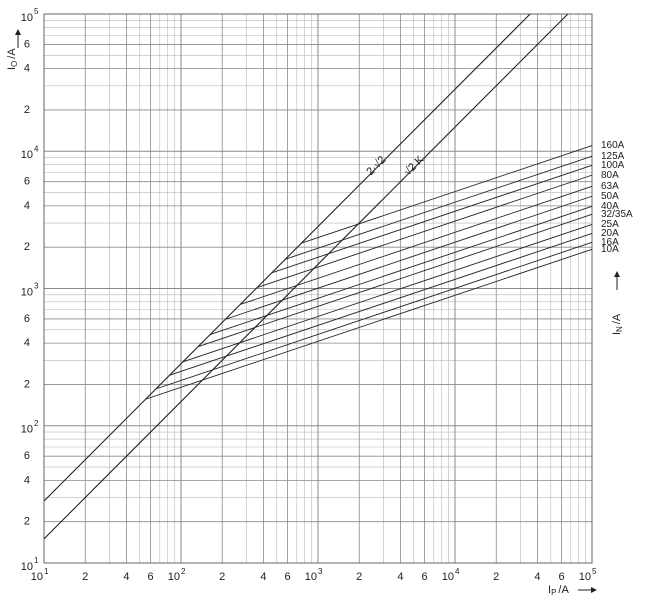 The image size is (645, 600). I want to click on x-axis-label: IP/A, so click(558, 590).